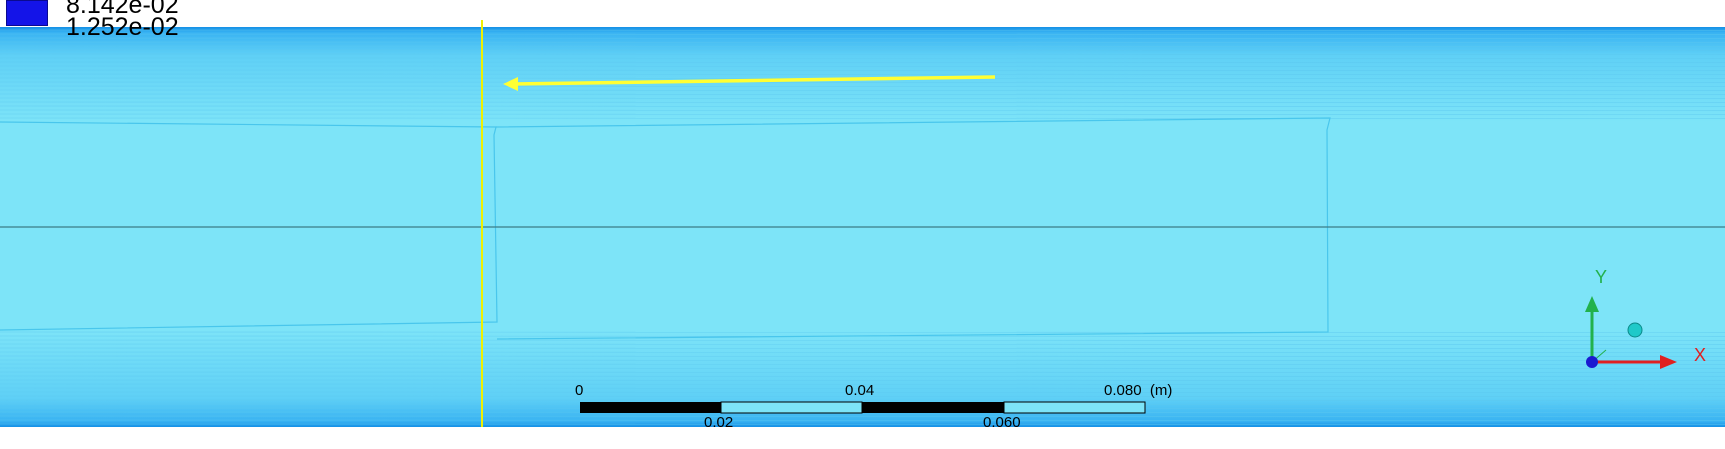  I want to click on legend-value-upper: 8.142e-02, so click(122, 9).